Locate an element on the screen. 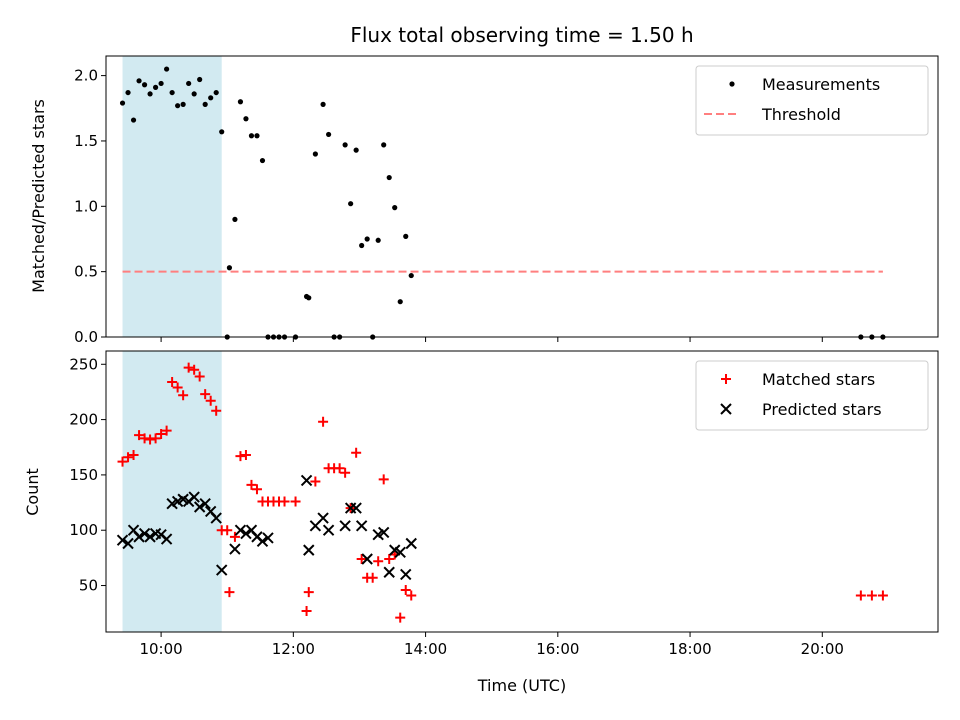 This screenshot has height=720, width=960. y-axis-label-bottom: Count is located at coordinates (32, 492).